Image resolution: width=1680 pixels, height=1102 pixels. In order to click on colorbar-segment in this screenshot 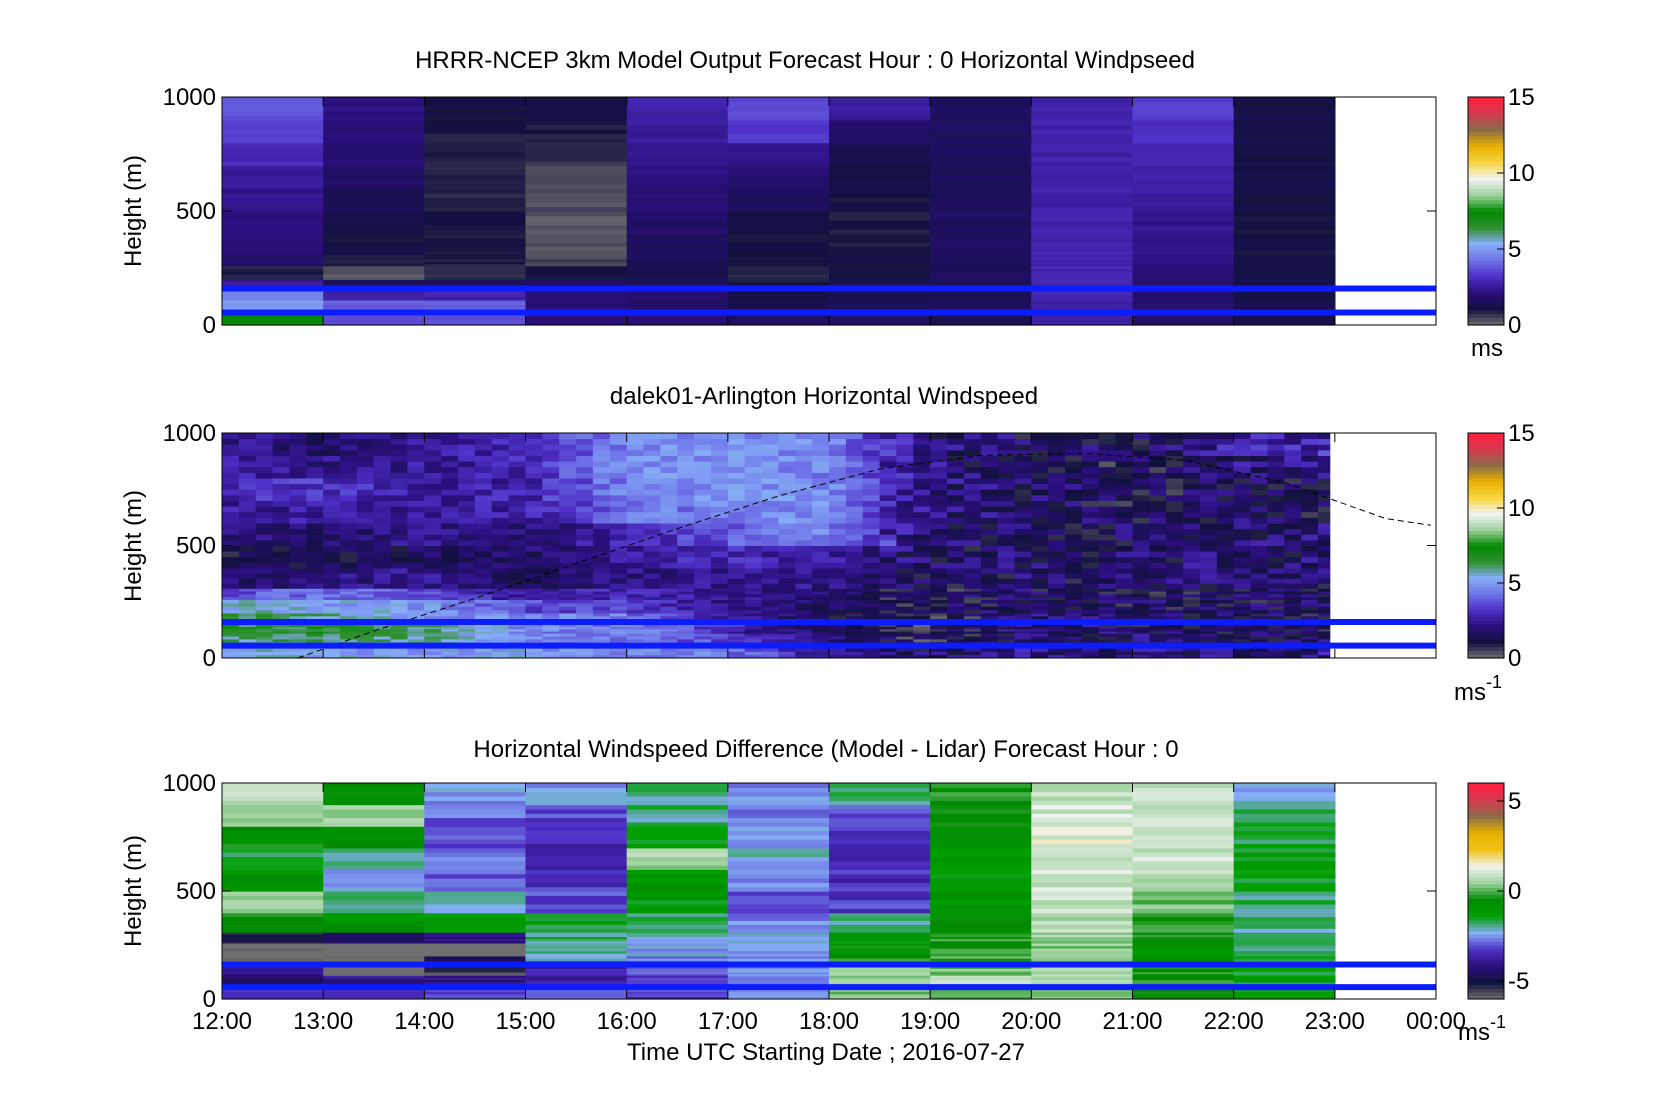, I will do `click(1486, 510)`.